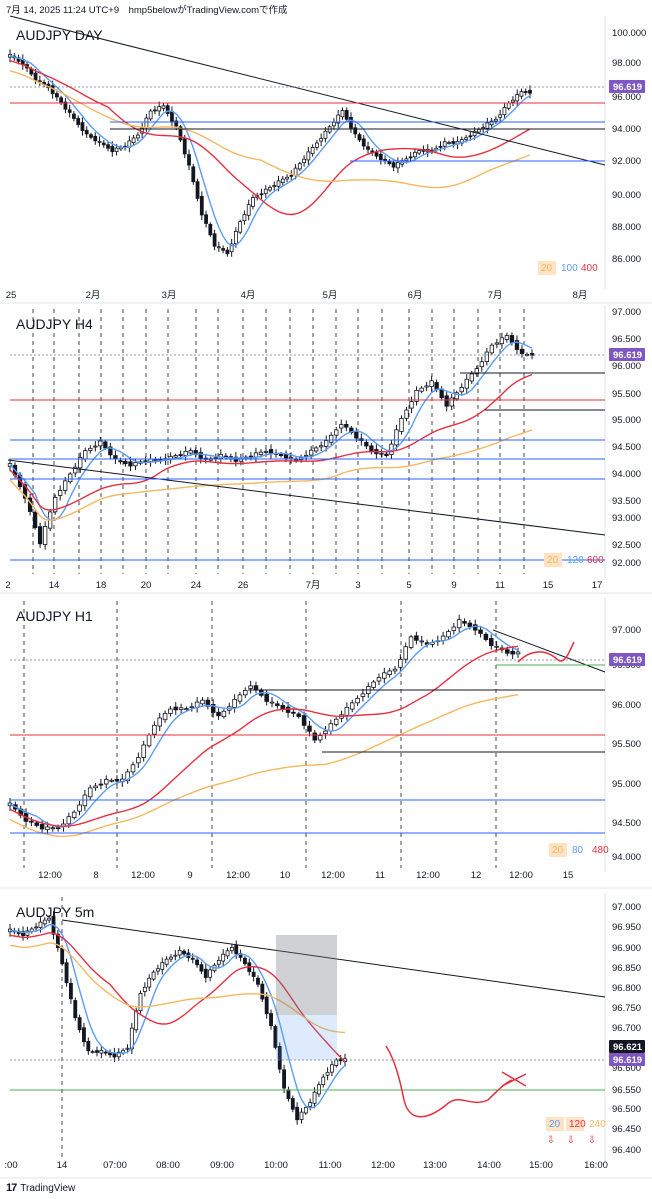 This screenshot has height=1199, width=652. Describe the element at coordinates (626, 227) in the screenshot. I see `price-tick-label: 88.000` at that location.